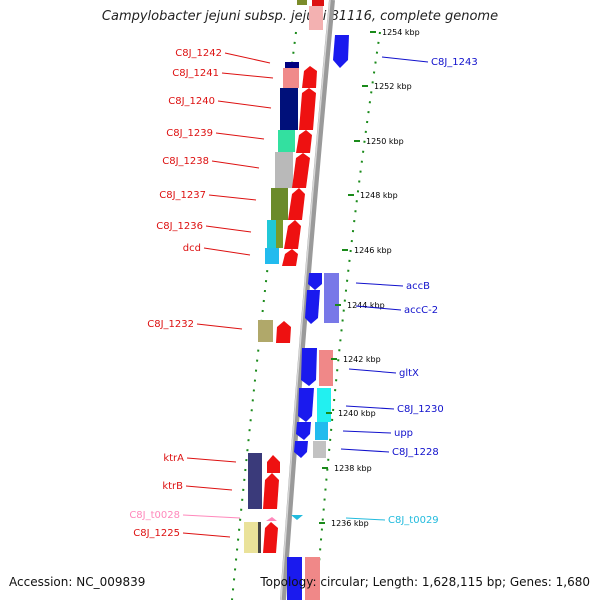  What do you see at coordinates (421, 310) in the screenshot?
I see `gene-label: accC-2` at bounding box center [421, 310].